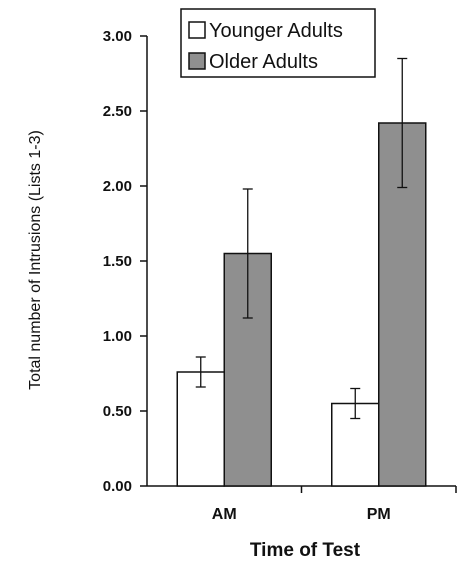 The height and width of the screenshot is (563, 457). I want to click on legend-label-older: Older Adults, so click(263, 62).